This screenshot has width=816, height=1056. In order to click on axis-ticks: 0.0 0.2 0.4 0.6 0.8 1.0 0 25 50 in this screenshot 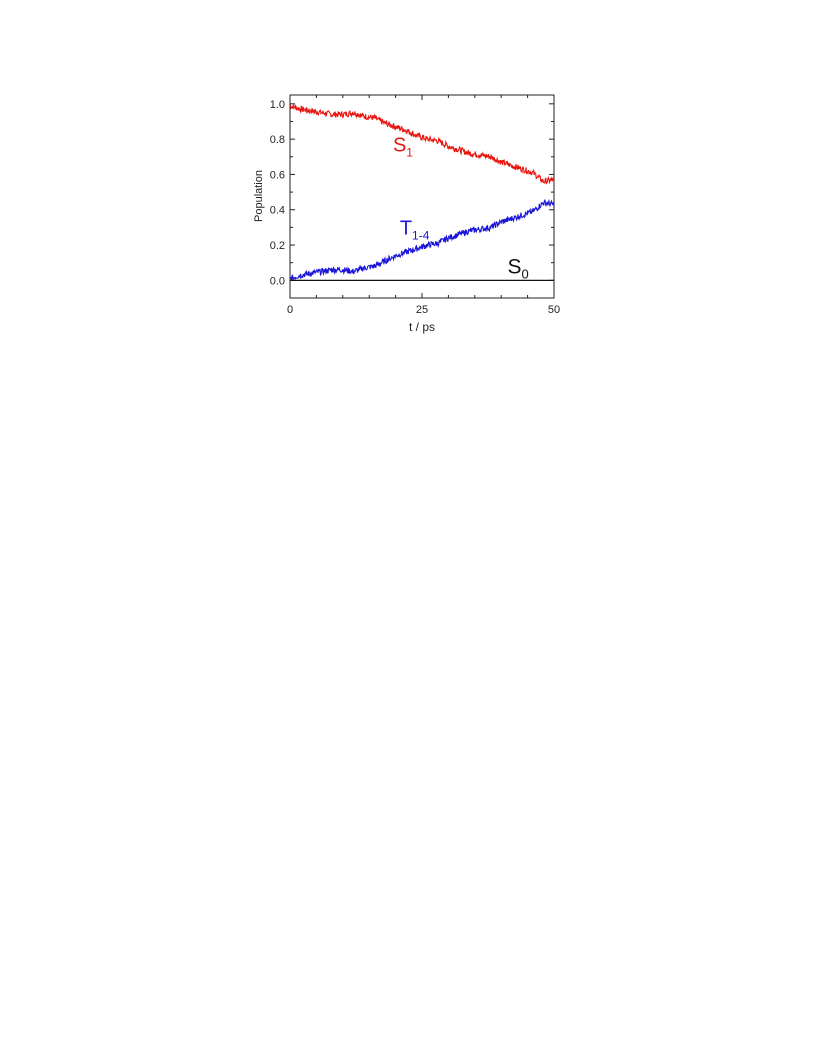, I will do `click(415, 205)`.